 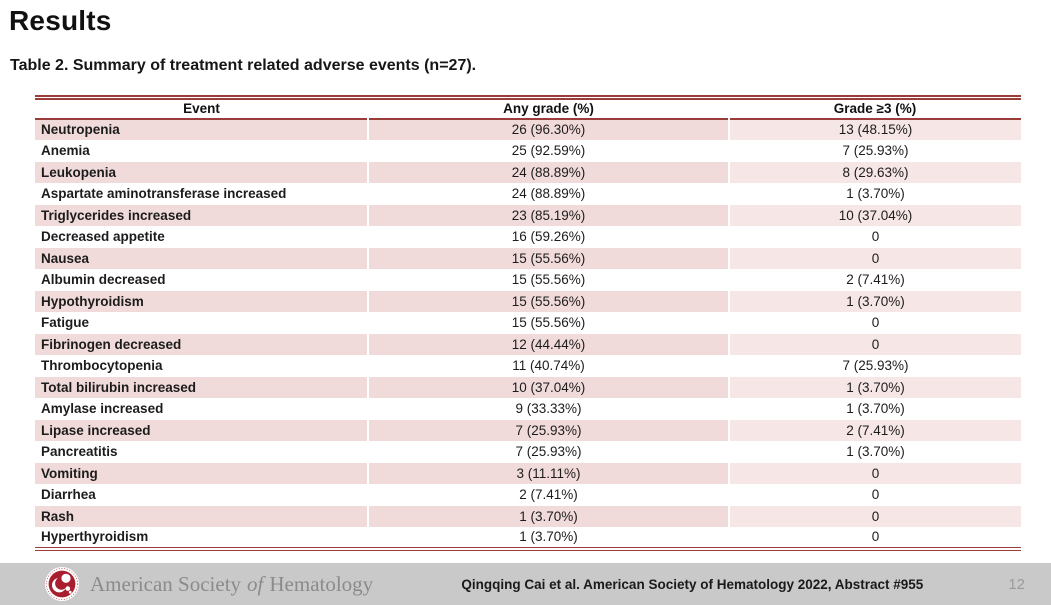 I want to click on grade3-cell: 10 (37.04%), so click(x=874, y=215).